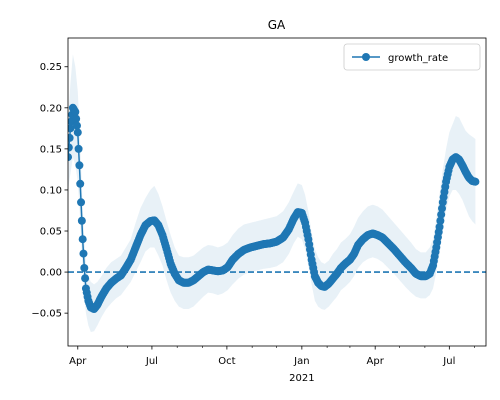  What do you see at coordinates (226, 361) in the screenshot?
I see `x-tick-label: Oct` at bounding box center [226, 361].